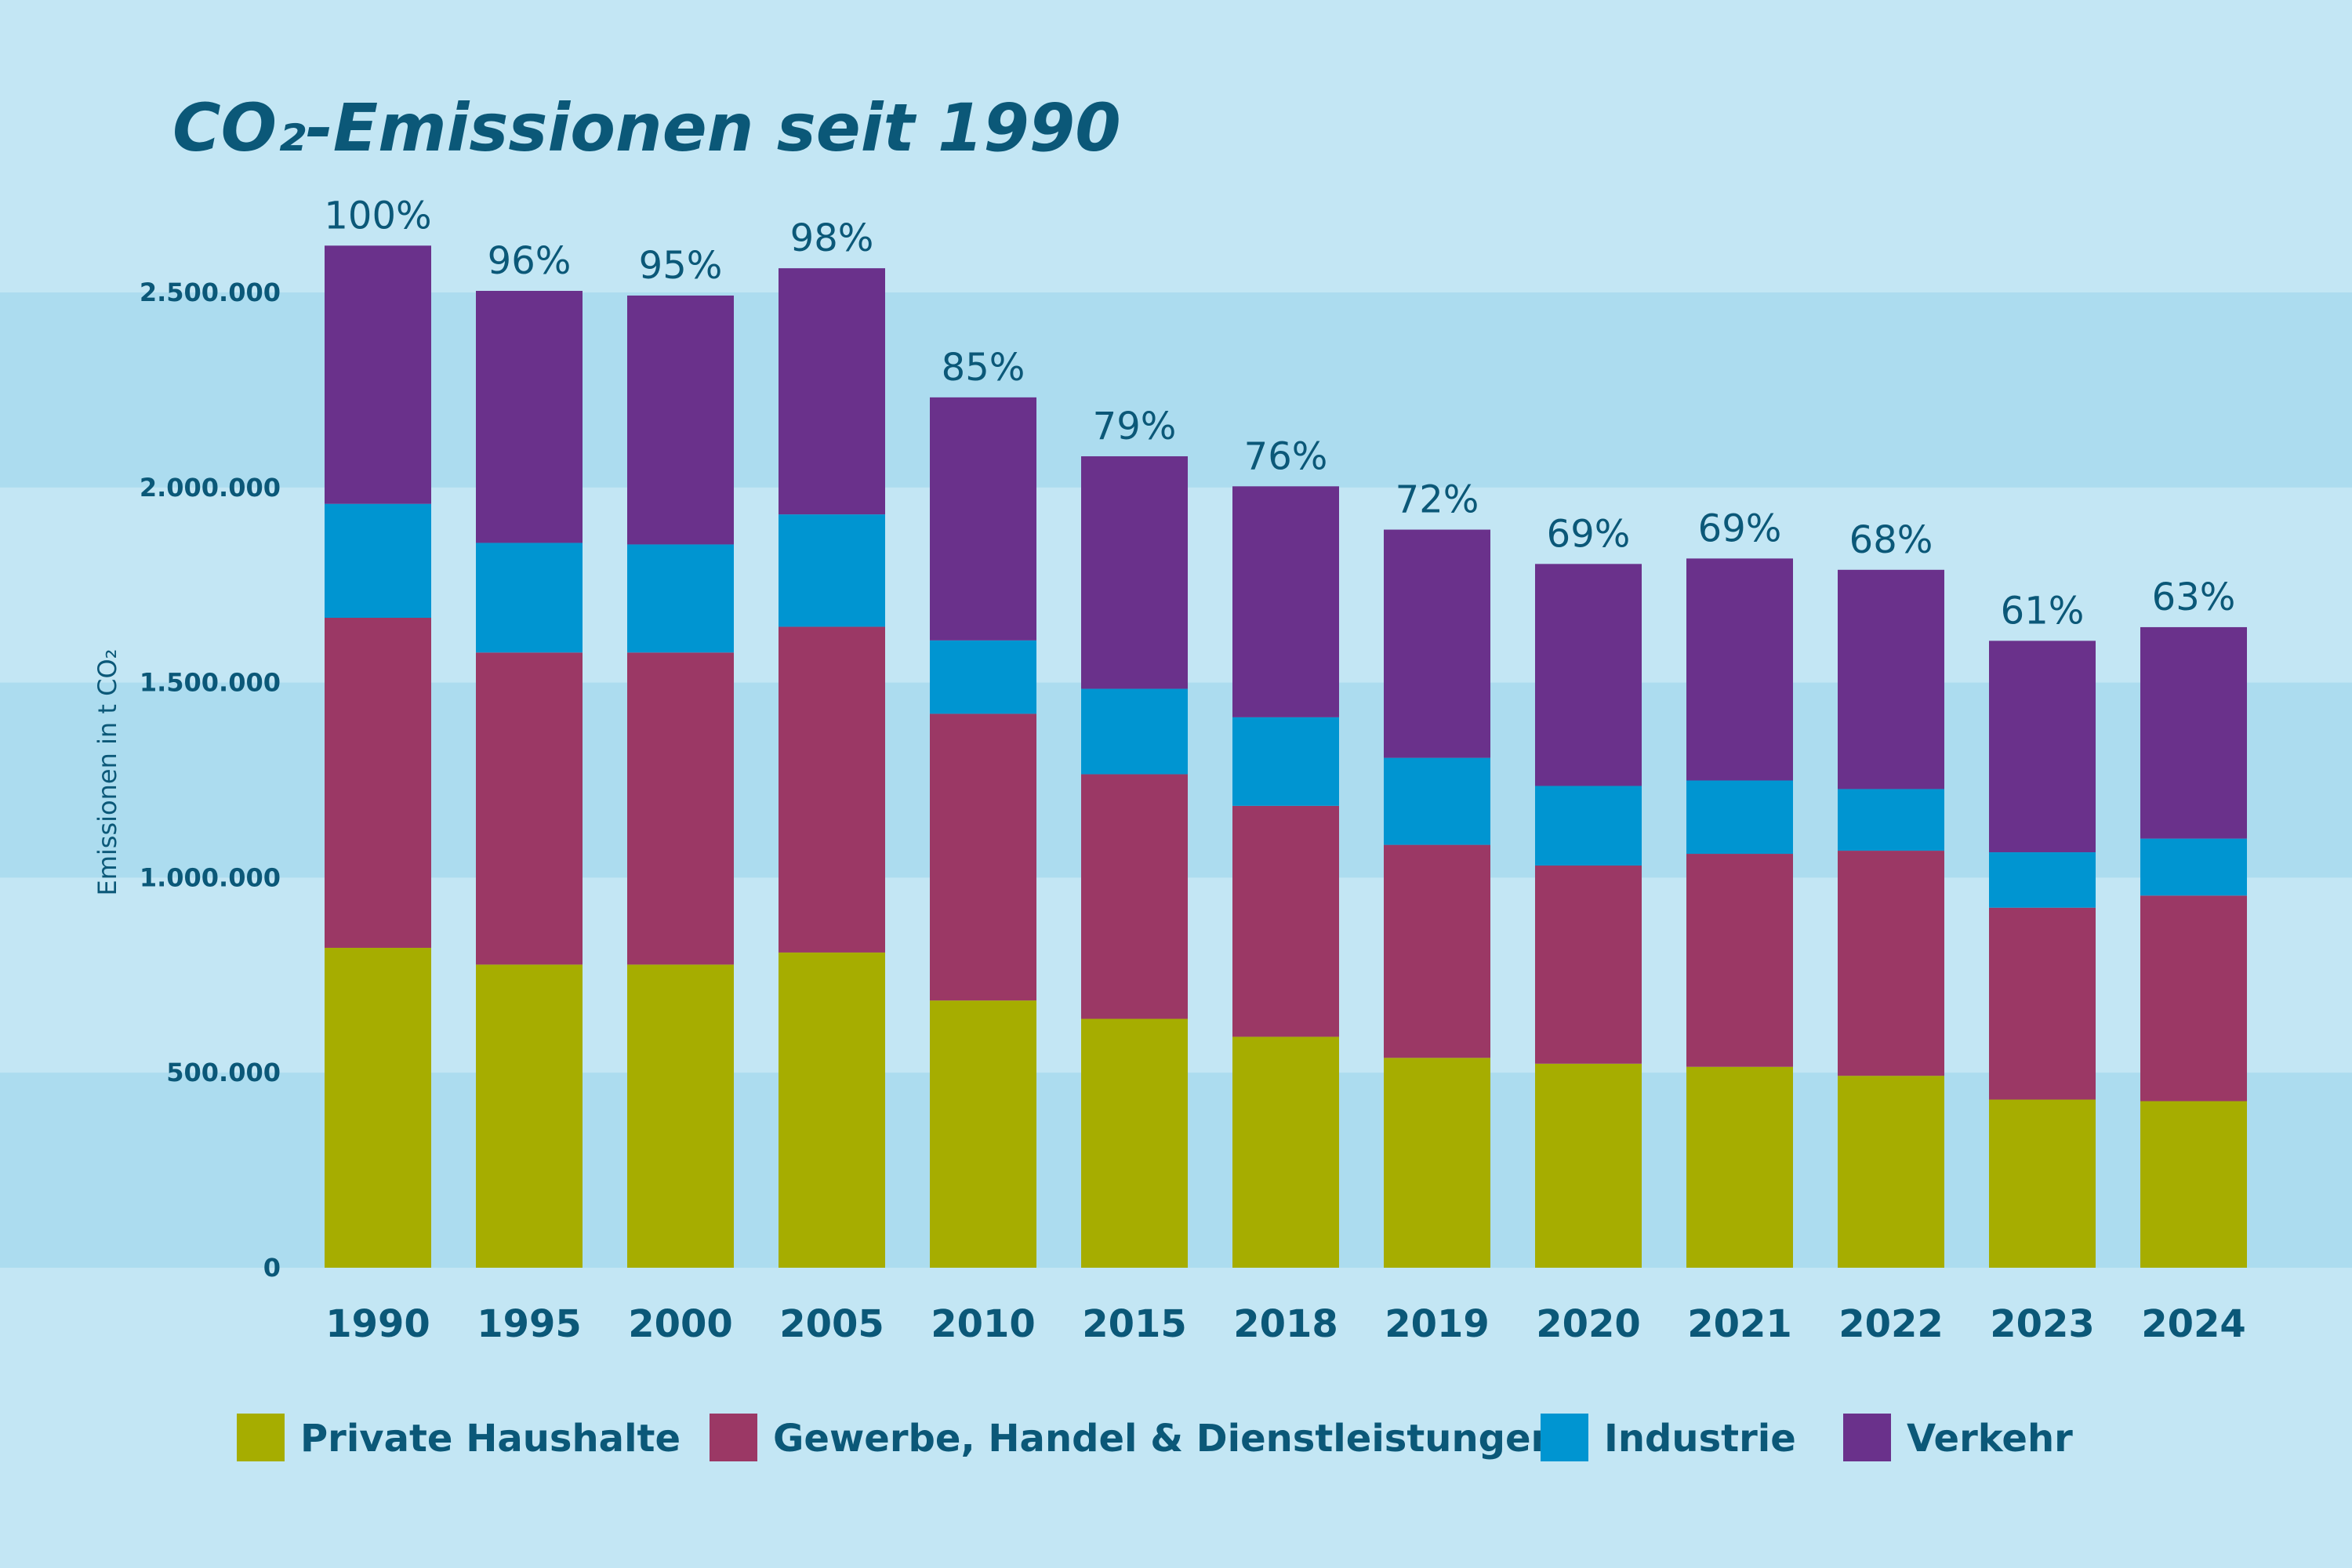 The width and height of the screenshot is (2352, 1568). Describe the element at coordinates (680, 1324) in the screenshot. I see `x-tick-label: 2000` at that location.